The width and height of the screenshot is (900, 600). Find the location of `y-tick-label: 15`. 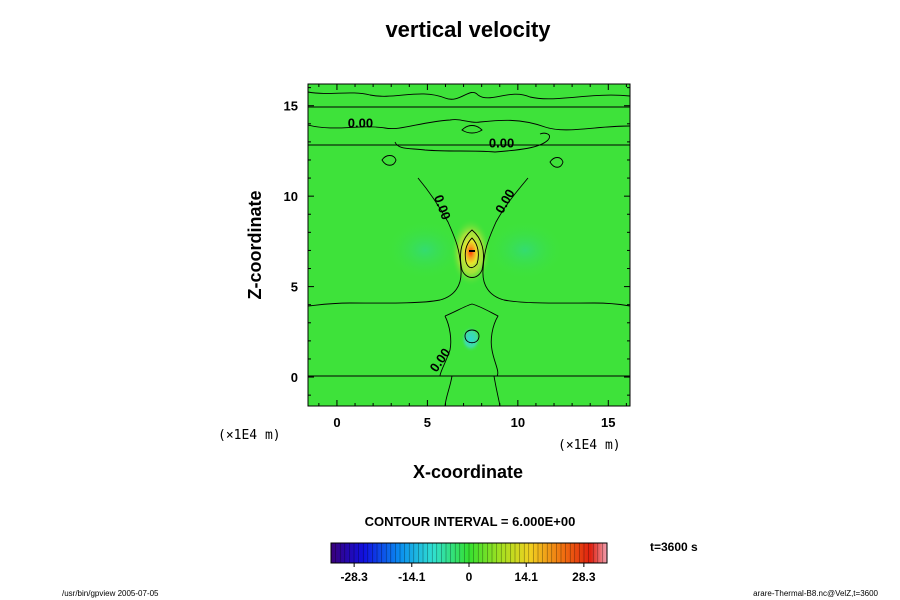

y-tick-label: 15 is located at coordinates (291, 106).